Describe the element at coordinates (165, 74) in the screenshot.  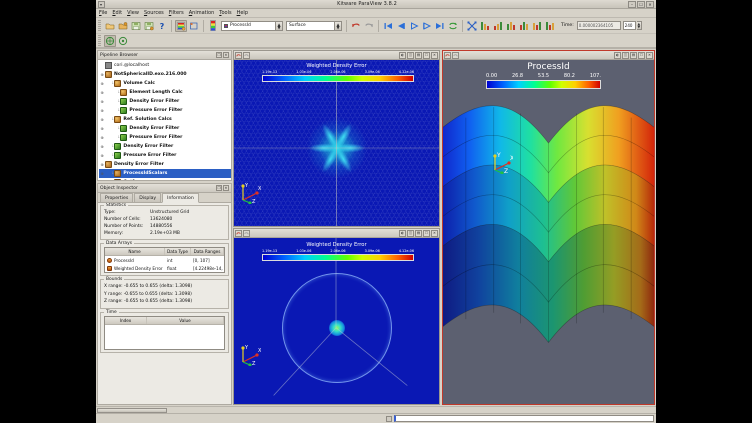
I see `pipeline-item-notsphericalid-exo-216-000: ⊕ NotSphericalID.exo.216.000` at that location.